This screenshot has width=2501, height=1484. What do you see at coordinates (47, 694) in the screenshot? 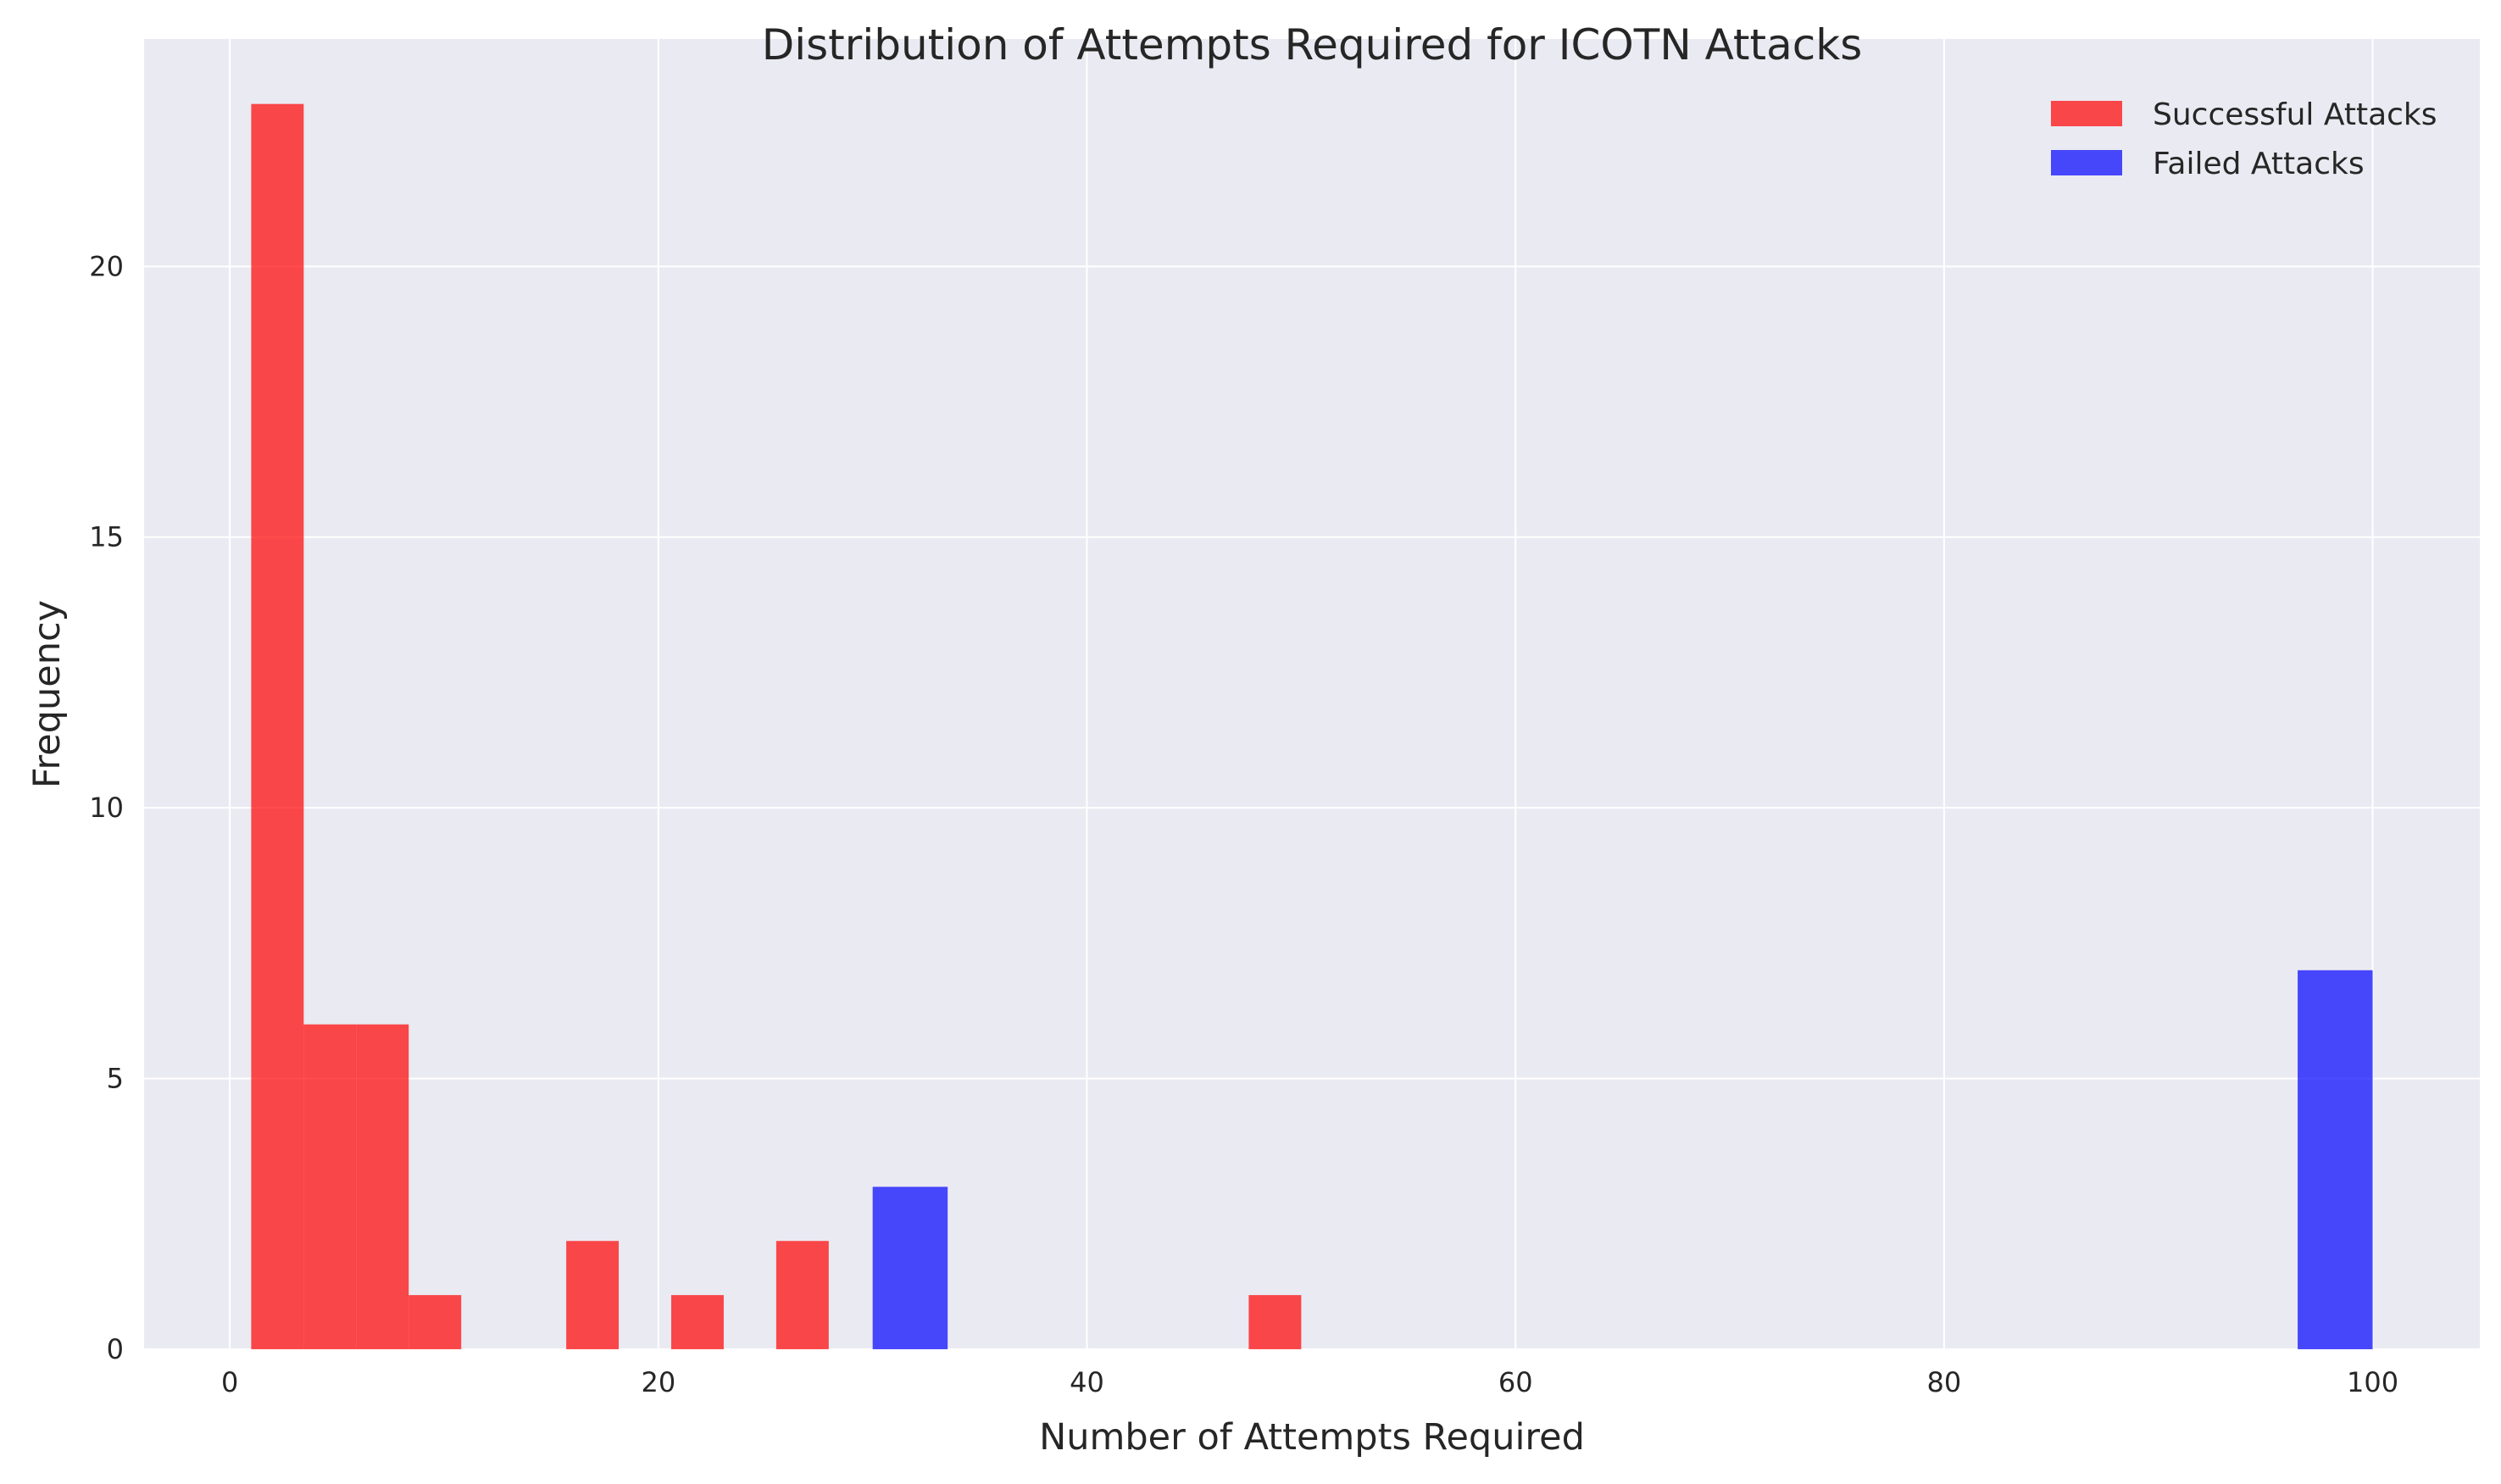
I see `y-axis-label: Frequency` at bounding box center [47, 694].